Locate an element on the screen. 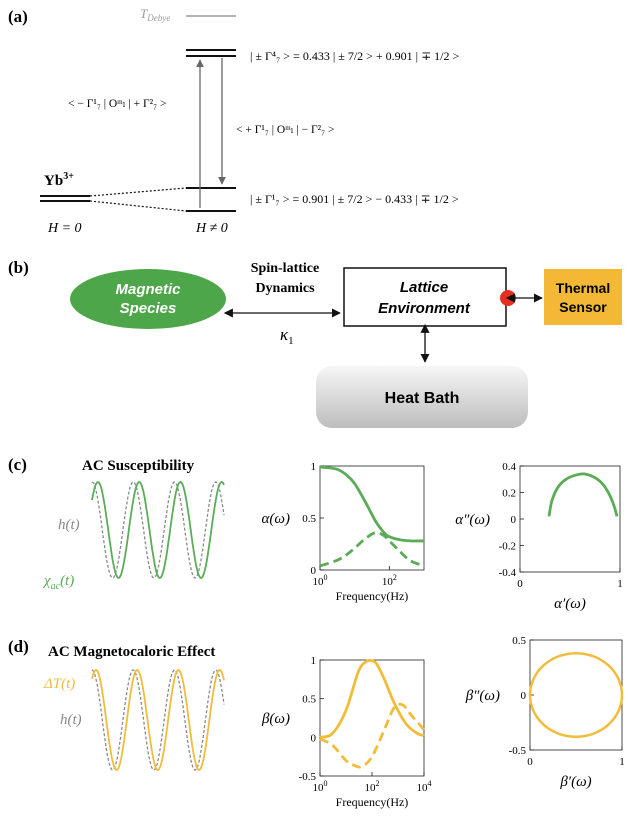  y-axis-label: α(ω) is located at coordinates (276, 519).